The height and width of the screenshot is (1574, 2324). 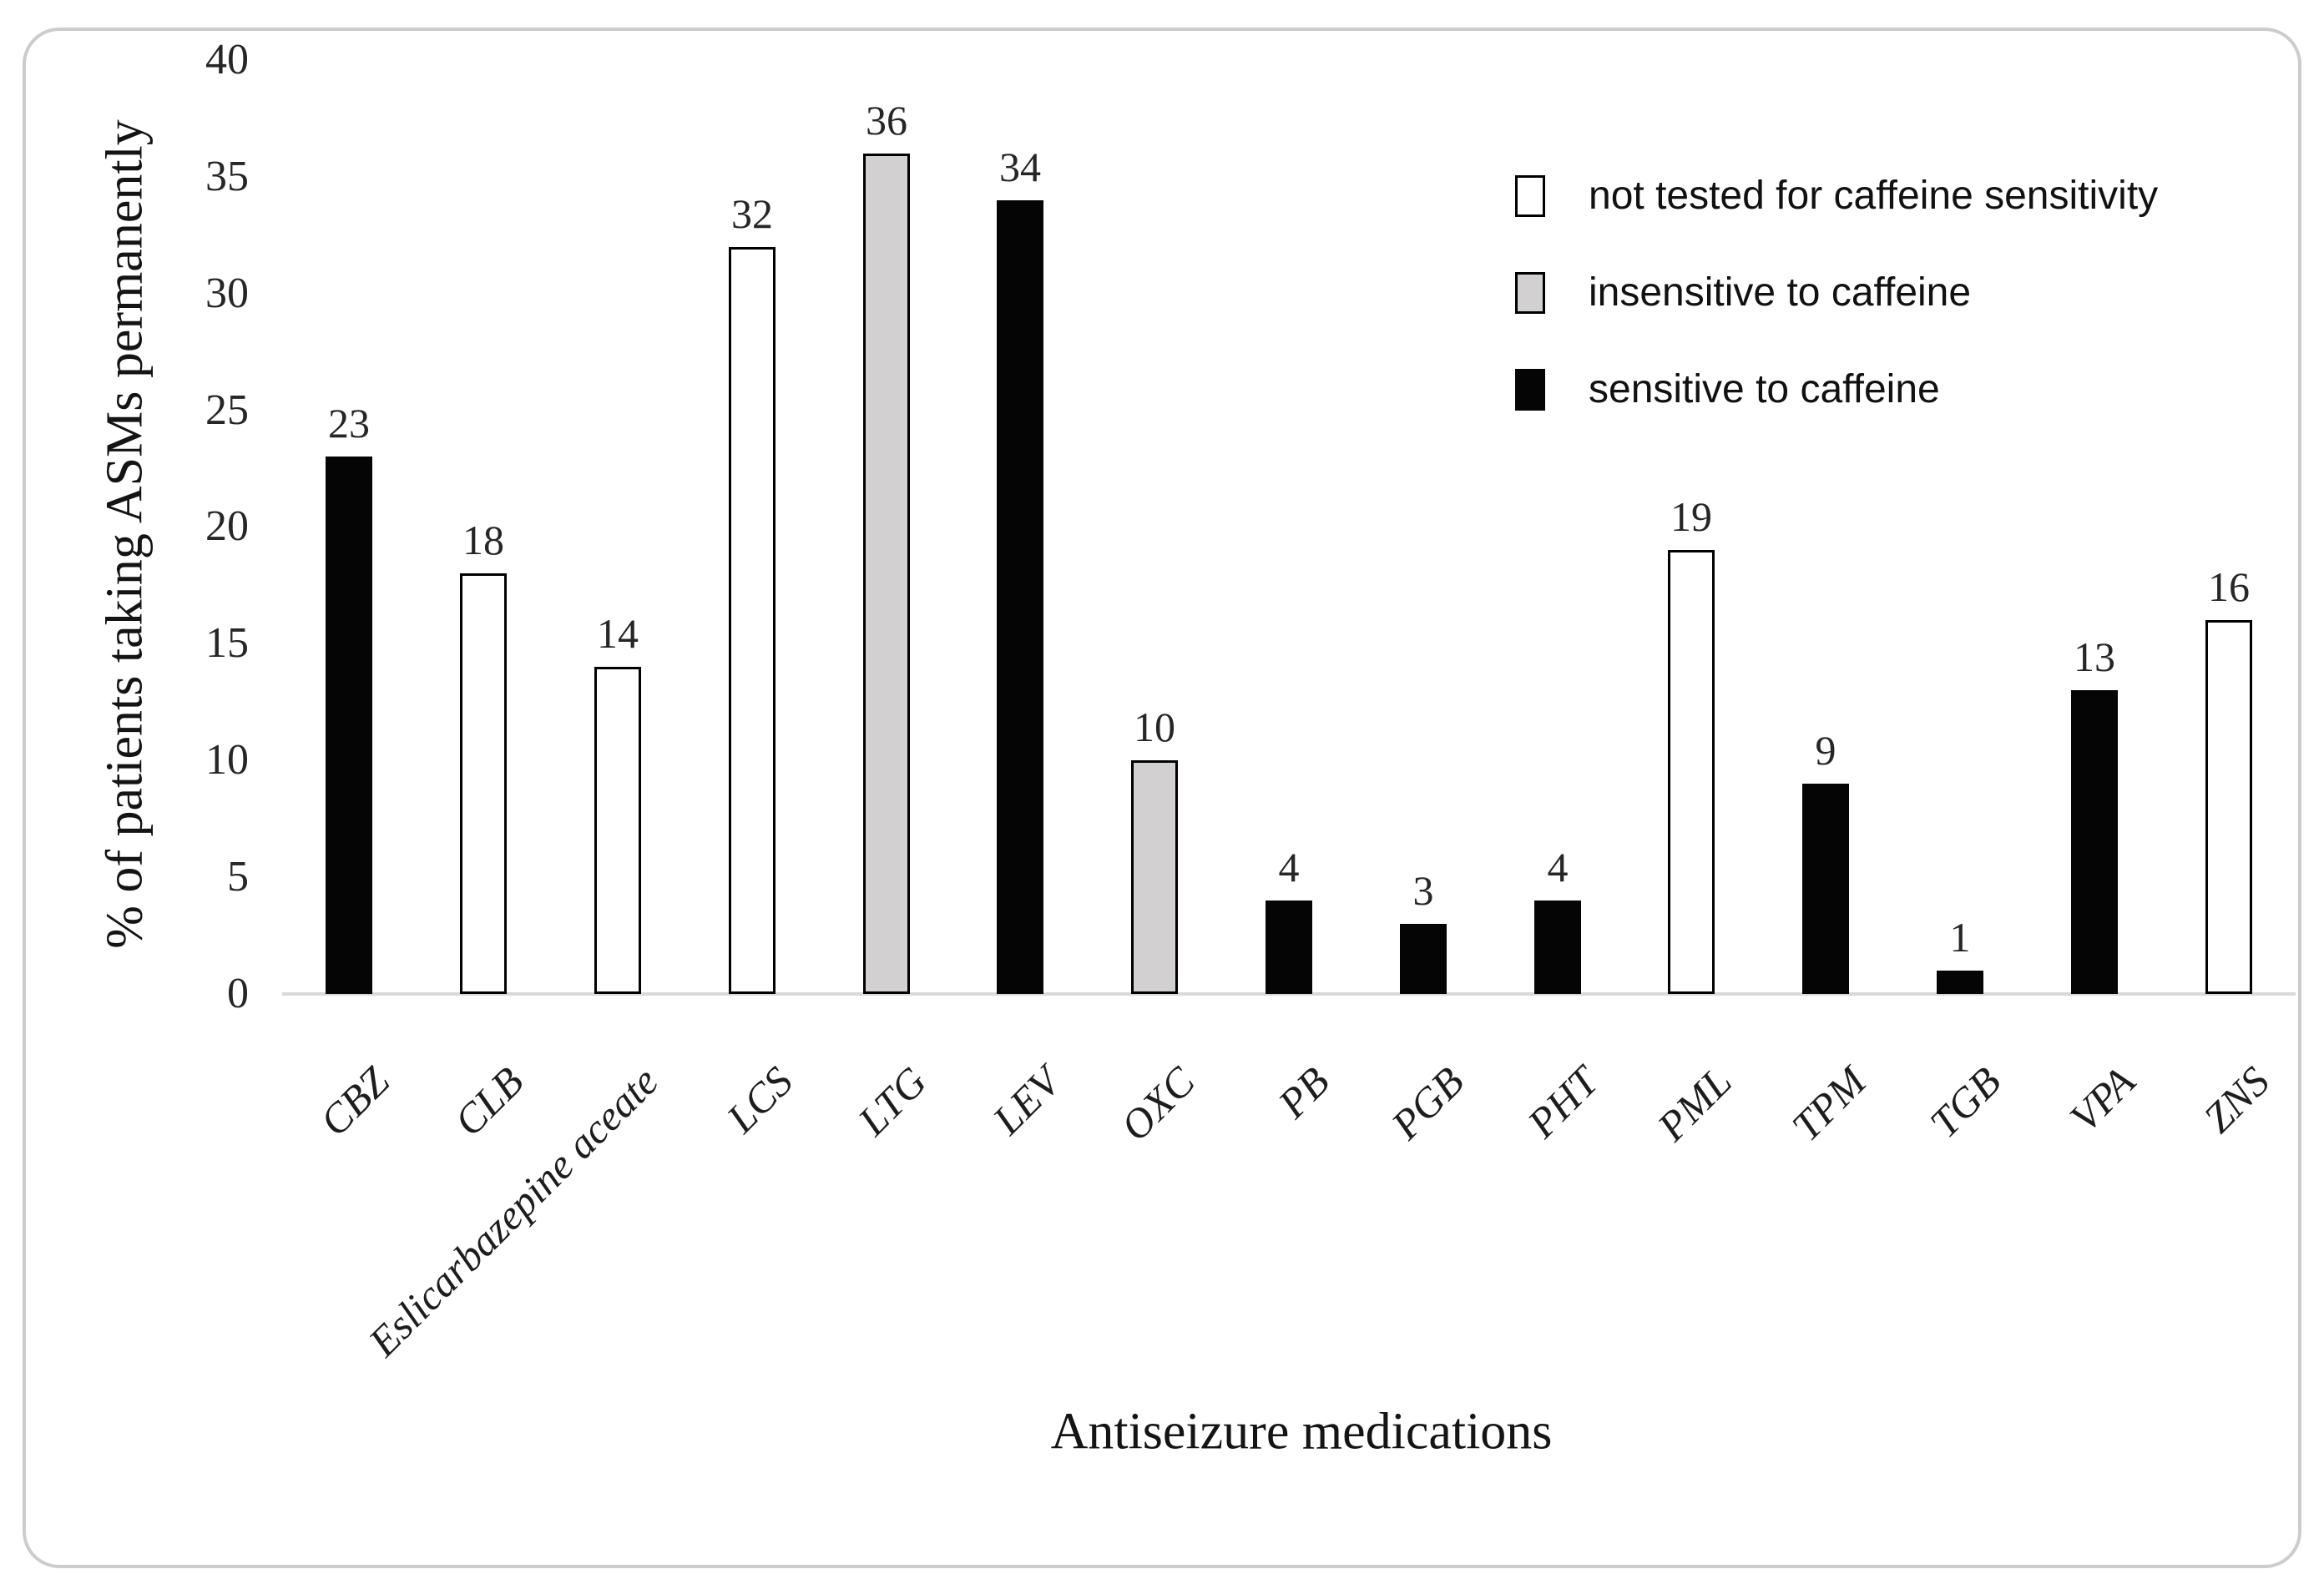 What do you see at coordinates (349, 726) in the screenshot?
I see `bar-cbz` at bounding box center [349, 726].